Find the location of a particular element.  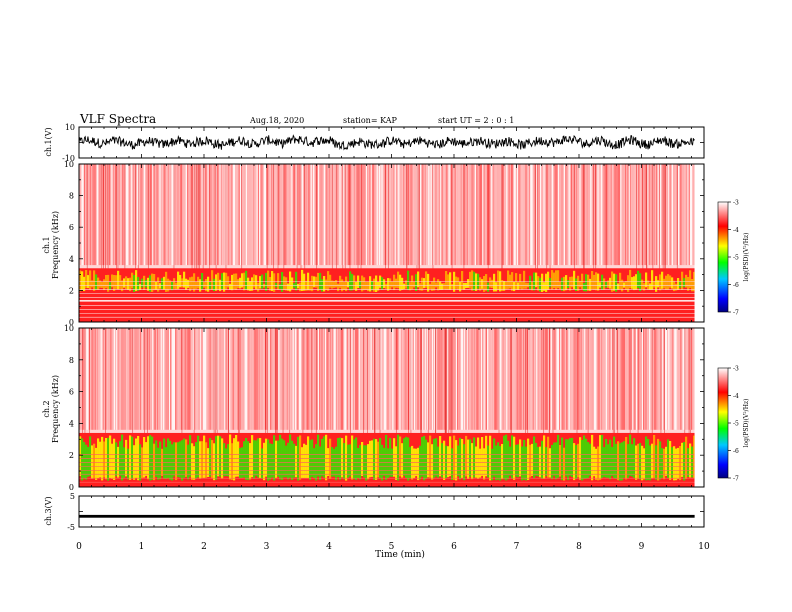

ch1-trace is located at coordinates (386, 142).